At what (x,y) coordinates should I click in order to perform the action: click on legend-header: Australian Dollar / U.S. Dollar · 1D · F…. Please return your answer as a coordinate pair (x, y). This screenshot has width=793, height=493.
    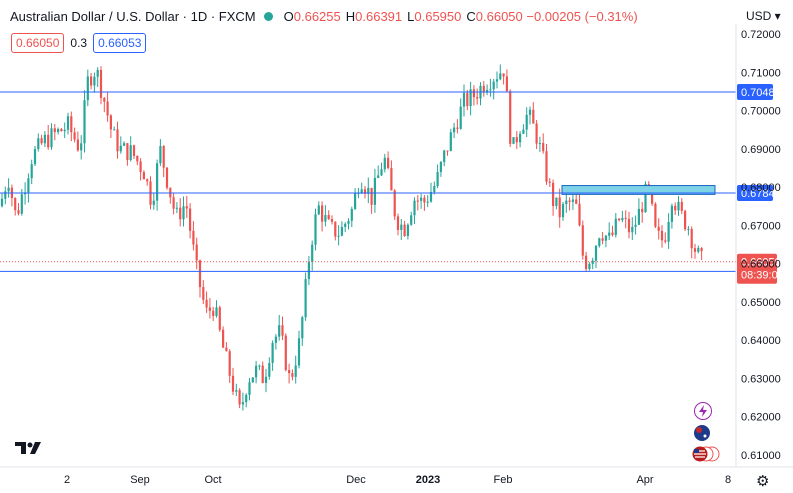
    Looking at the image, I should click on (324, 16).